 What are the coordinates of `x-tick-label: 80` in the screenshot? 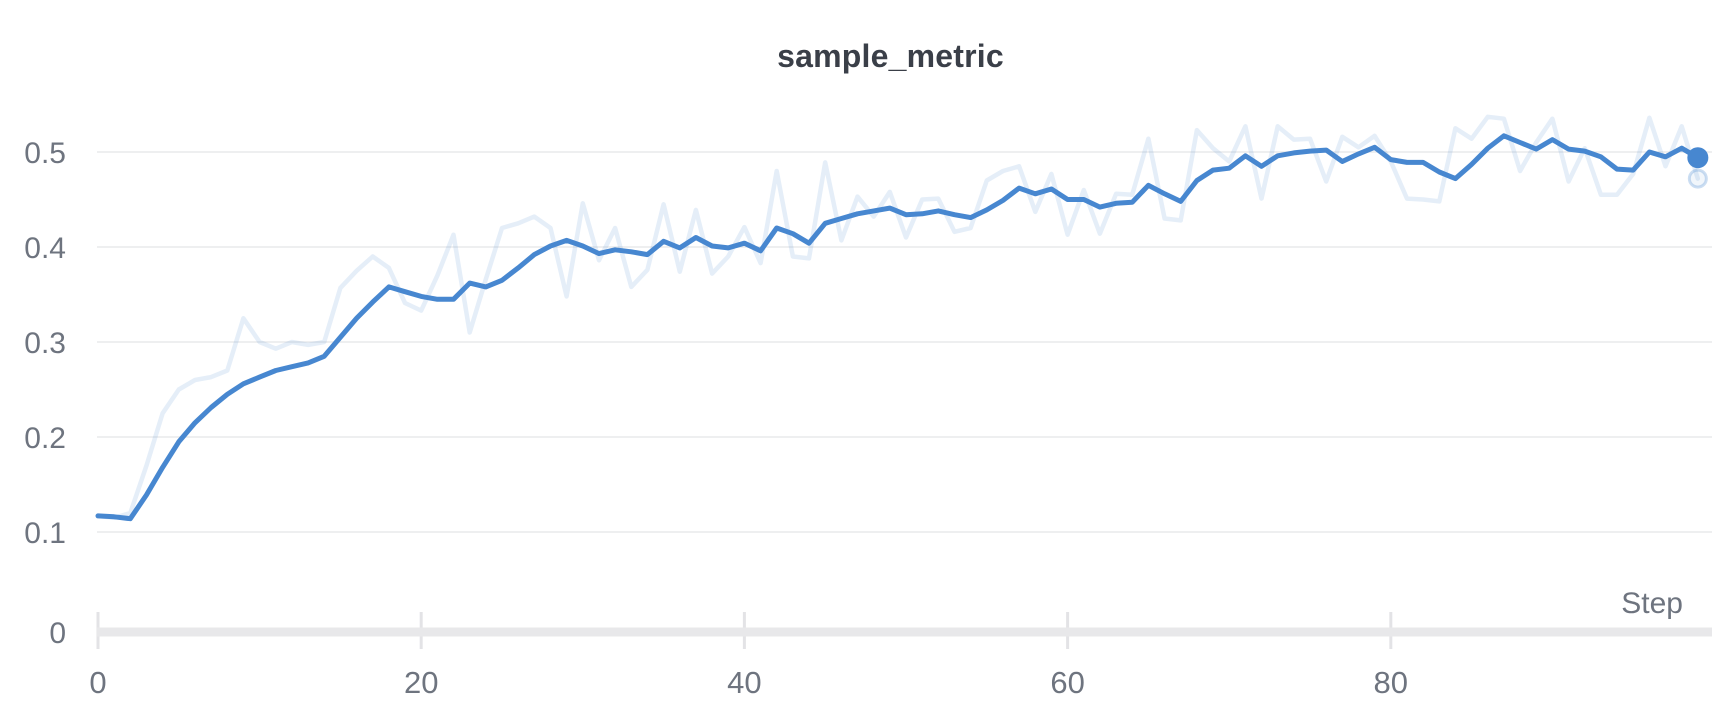 It's located at (1391, 682).